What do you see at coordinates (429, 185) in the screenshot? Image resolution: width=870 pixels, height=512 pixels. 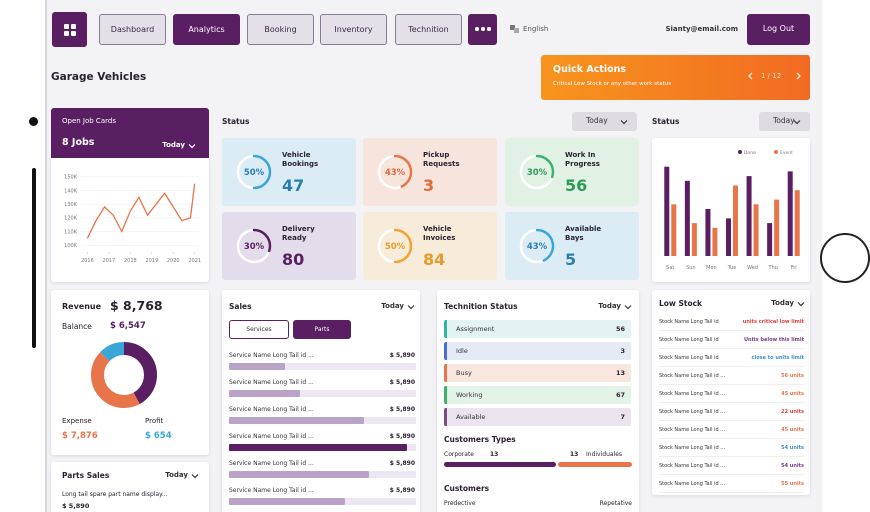 I see `tile-value: 3` at bounding box center [429, 185].